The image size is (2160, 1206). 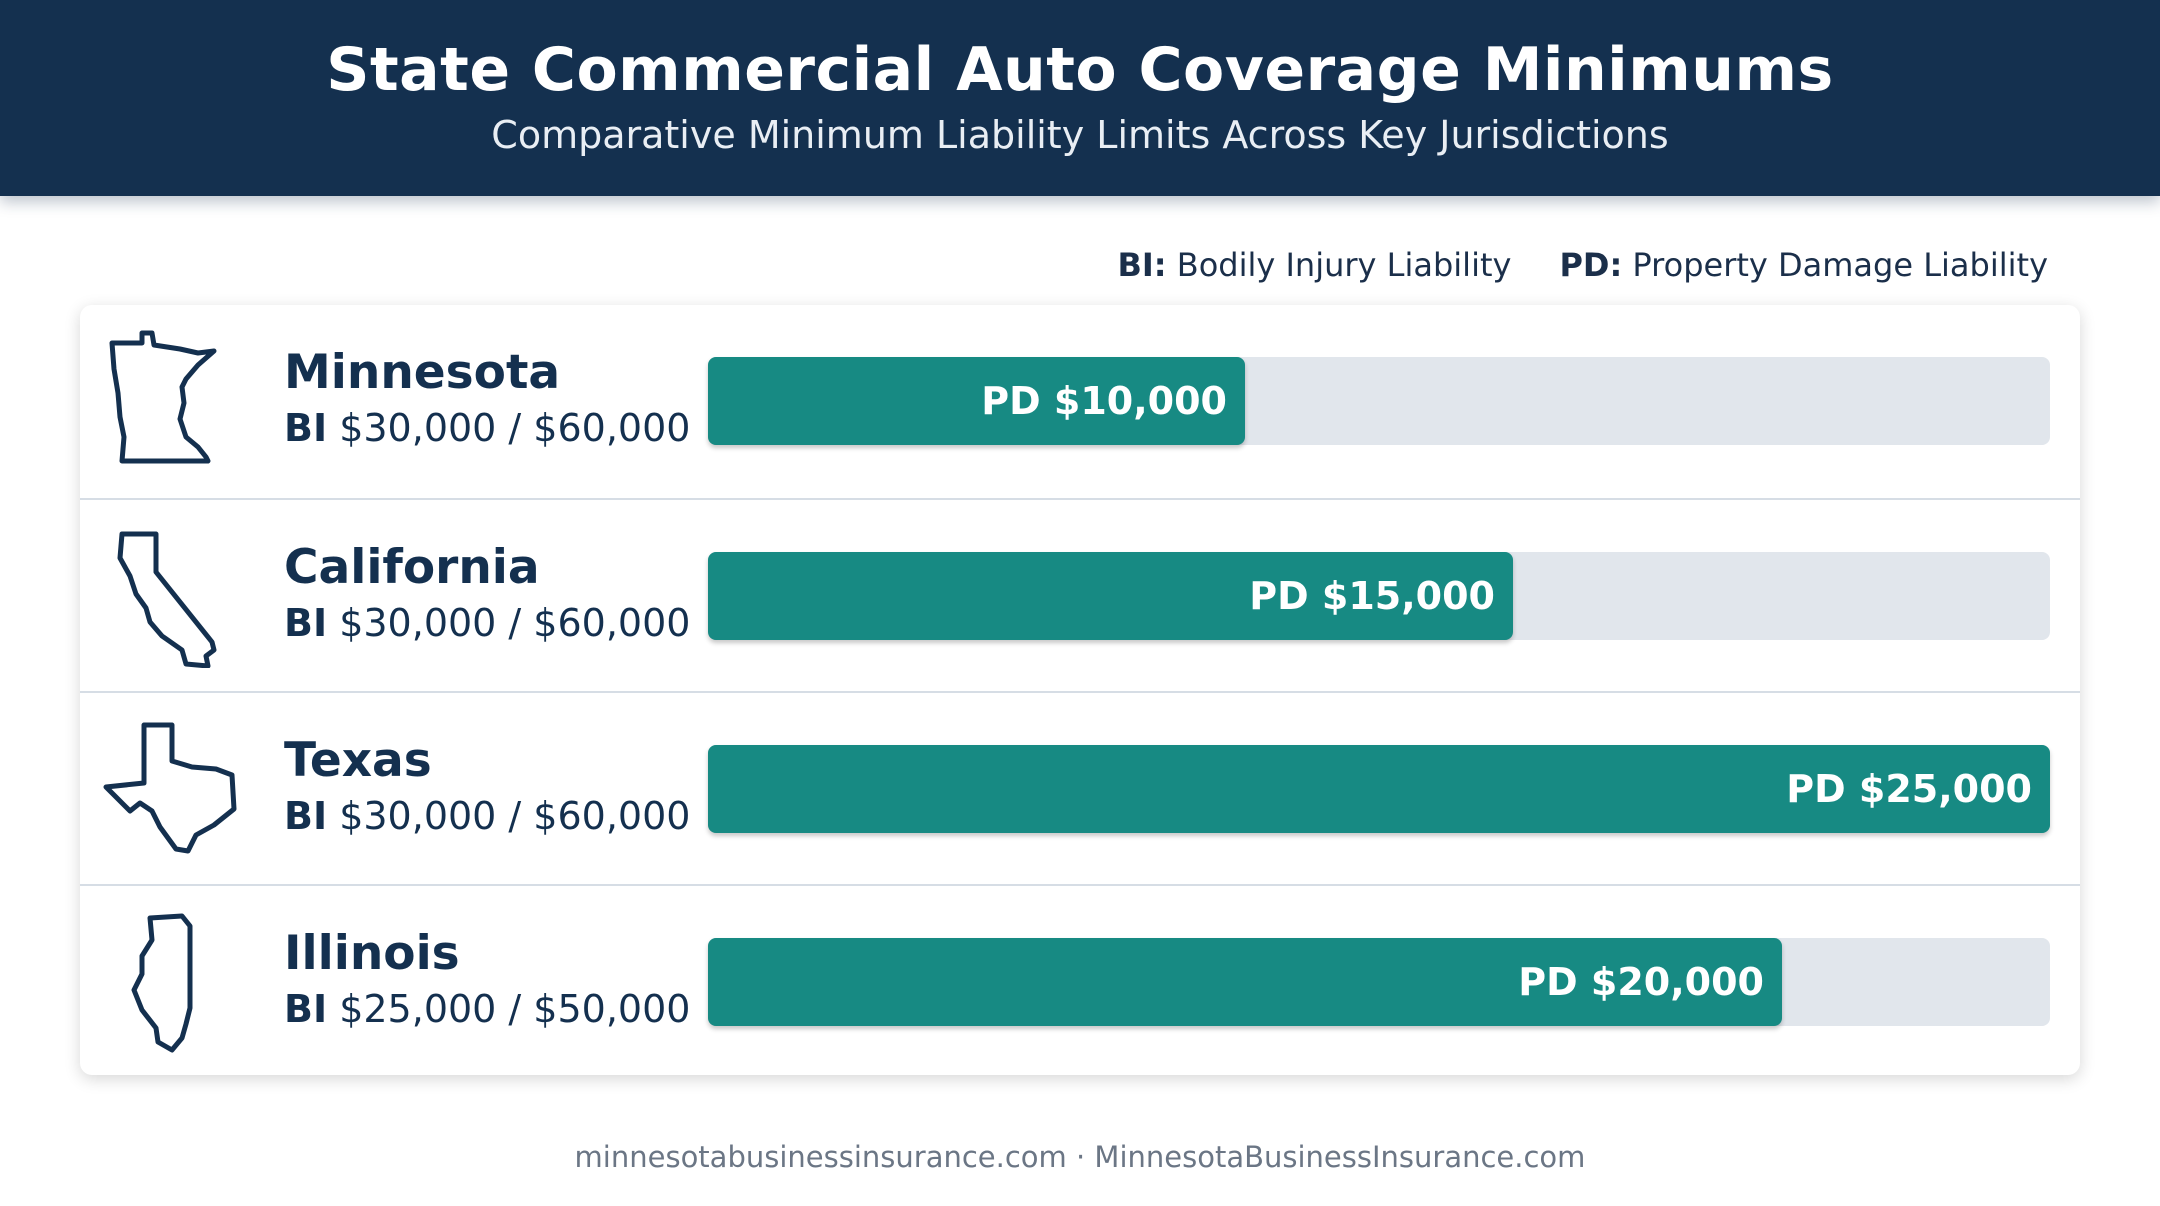 I want to click on pd-bar: PD $20,000, so click(x=1245, y=982).